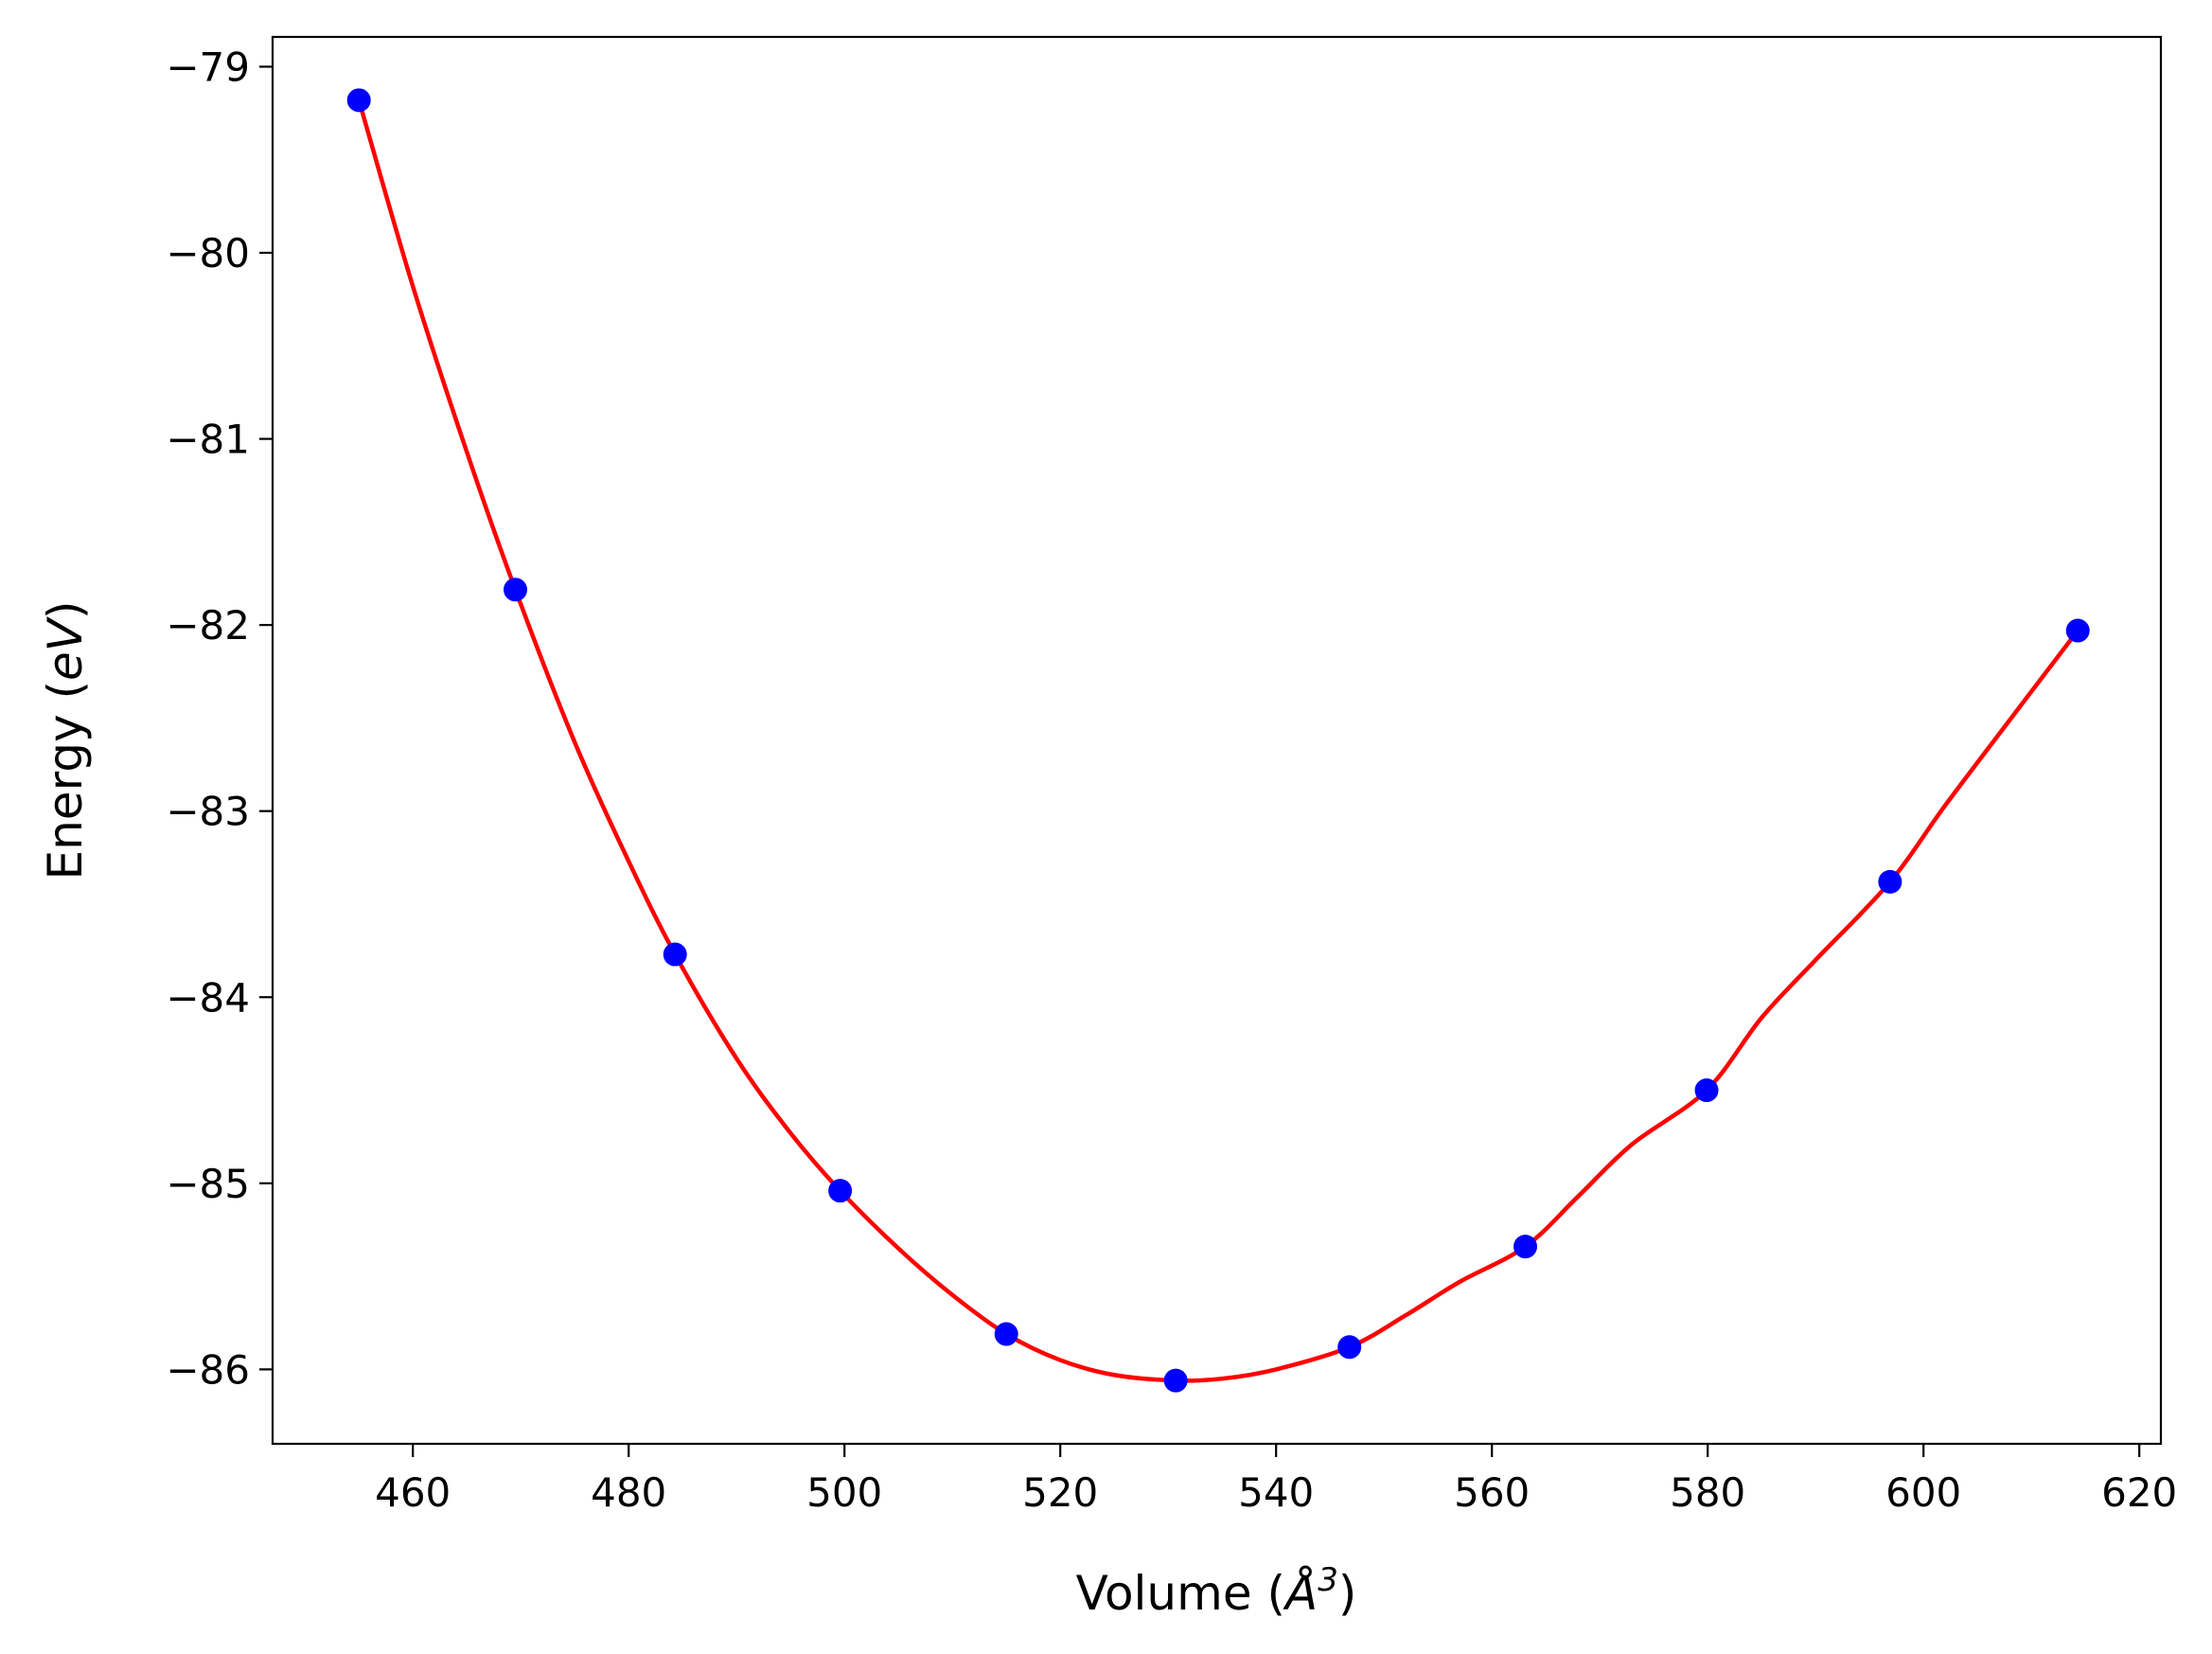 The image size is (2212, 1654). I want to click on y-tick-label: −81, so click(208, 440).